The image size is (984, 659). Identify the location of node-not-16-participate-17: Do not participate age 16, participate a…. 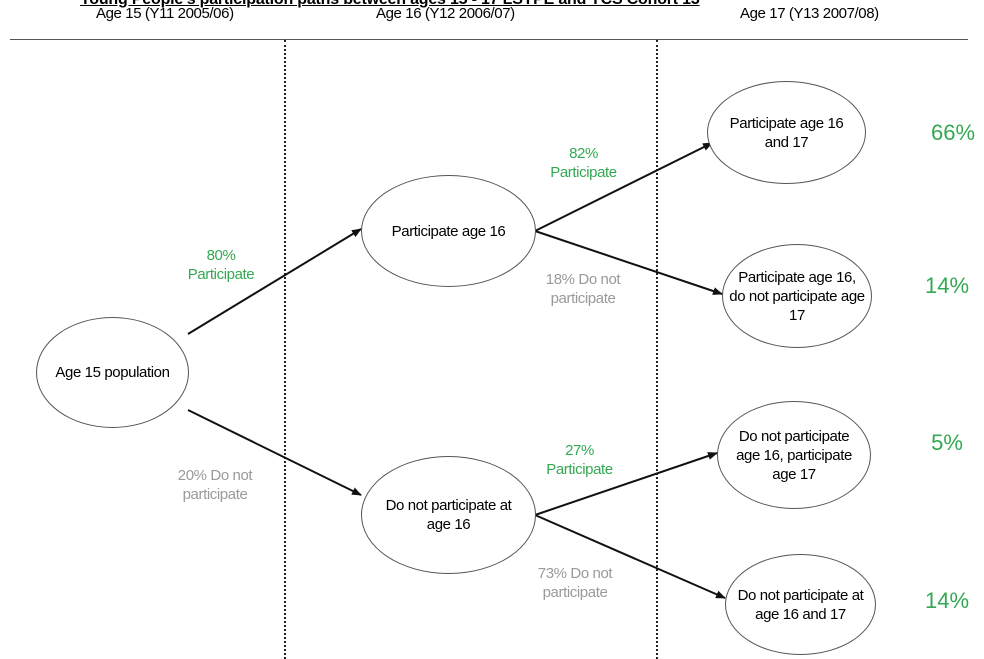
(794, 455).